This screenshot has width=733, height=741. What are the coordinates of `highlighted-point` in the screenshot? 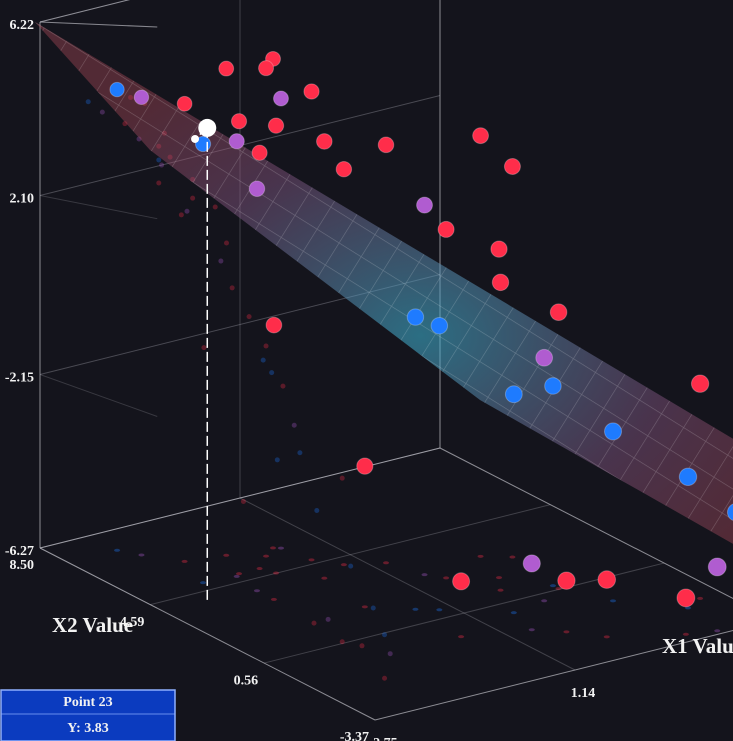 It's located at (207, 127).